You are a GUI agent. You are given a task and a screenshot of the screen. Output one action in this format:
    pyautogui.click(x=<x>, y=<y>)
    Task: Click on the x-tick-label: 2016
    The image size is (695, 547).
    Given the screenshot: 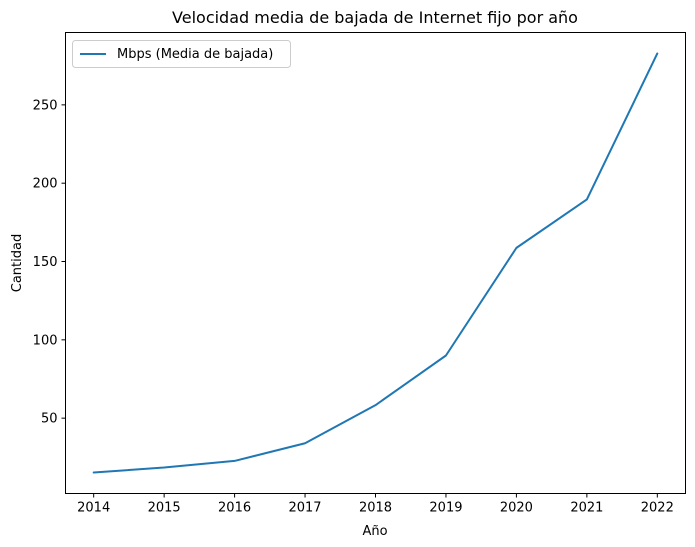 What is the action you would take?
    pyautogui.click(x=234, y=508)
    